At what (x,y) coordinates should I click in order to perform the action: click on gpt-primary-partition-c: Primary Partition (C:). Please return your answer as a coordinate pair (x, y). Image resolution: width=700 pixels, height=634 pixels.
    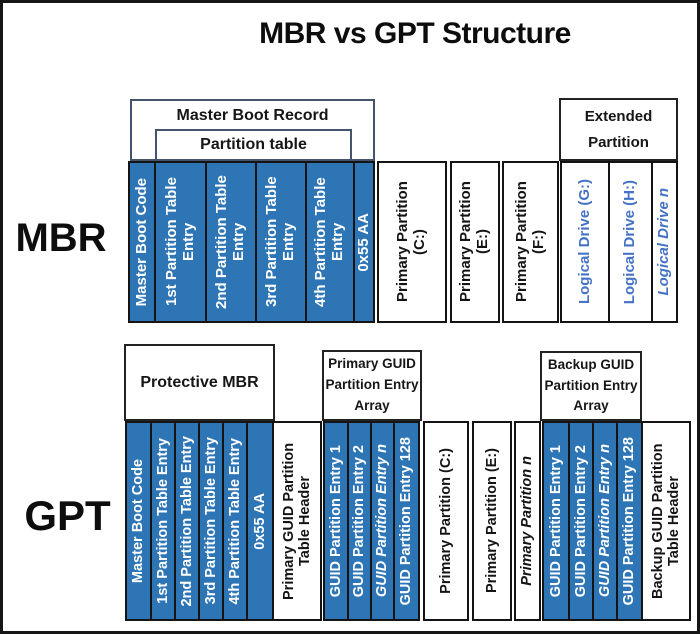
    Looking at the image, I should click on (446, 521).